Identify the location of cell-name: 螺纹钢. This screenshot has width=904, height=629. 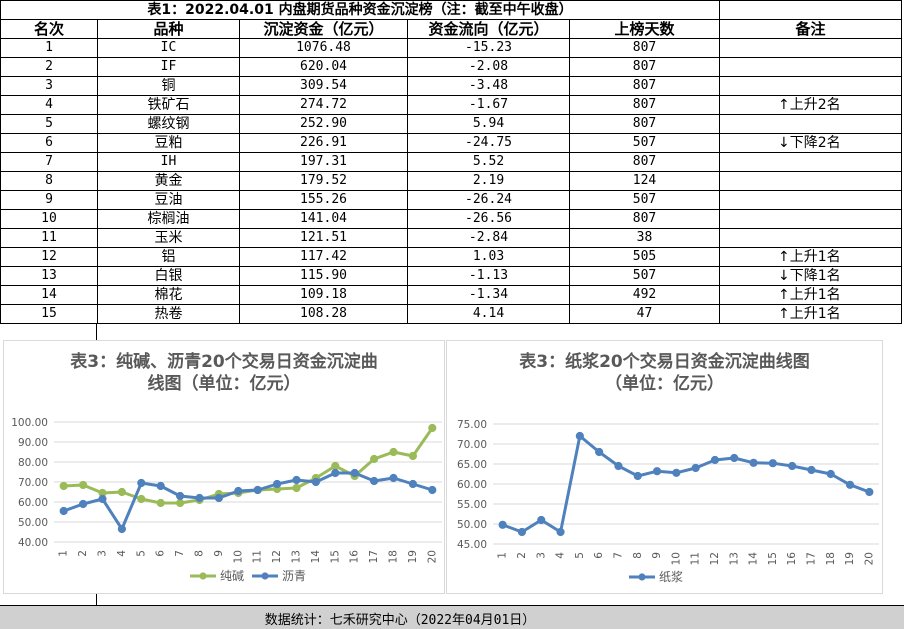
(168, 124).